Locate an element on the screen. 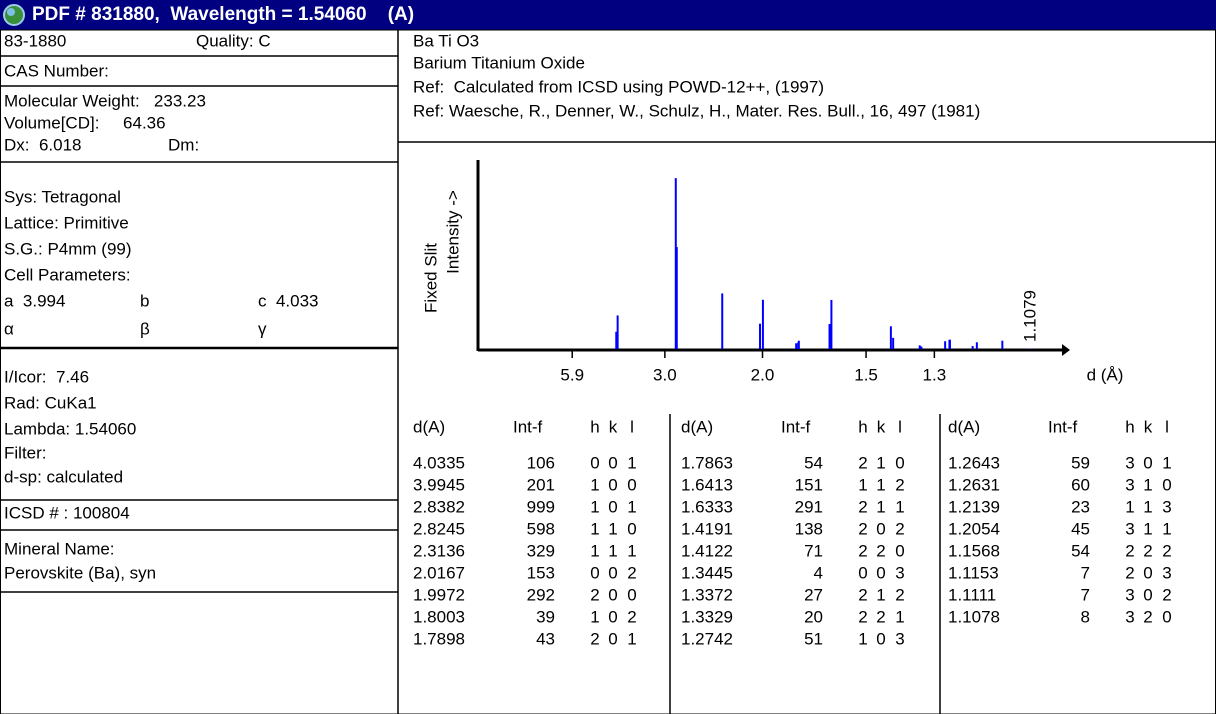 The height and width of the screenshot is (714, 1216). table-cell: 1.3372 is located at coordinates (707, 594).